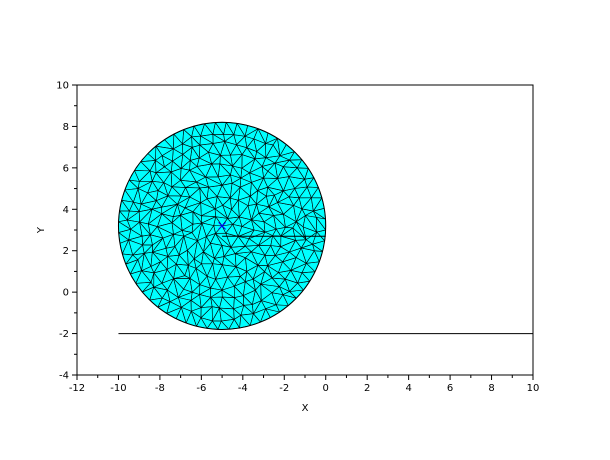 The width and height of the screenshot is (610, 460). I want to click on y-tick-label: -2, so click(64, 334).